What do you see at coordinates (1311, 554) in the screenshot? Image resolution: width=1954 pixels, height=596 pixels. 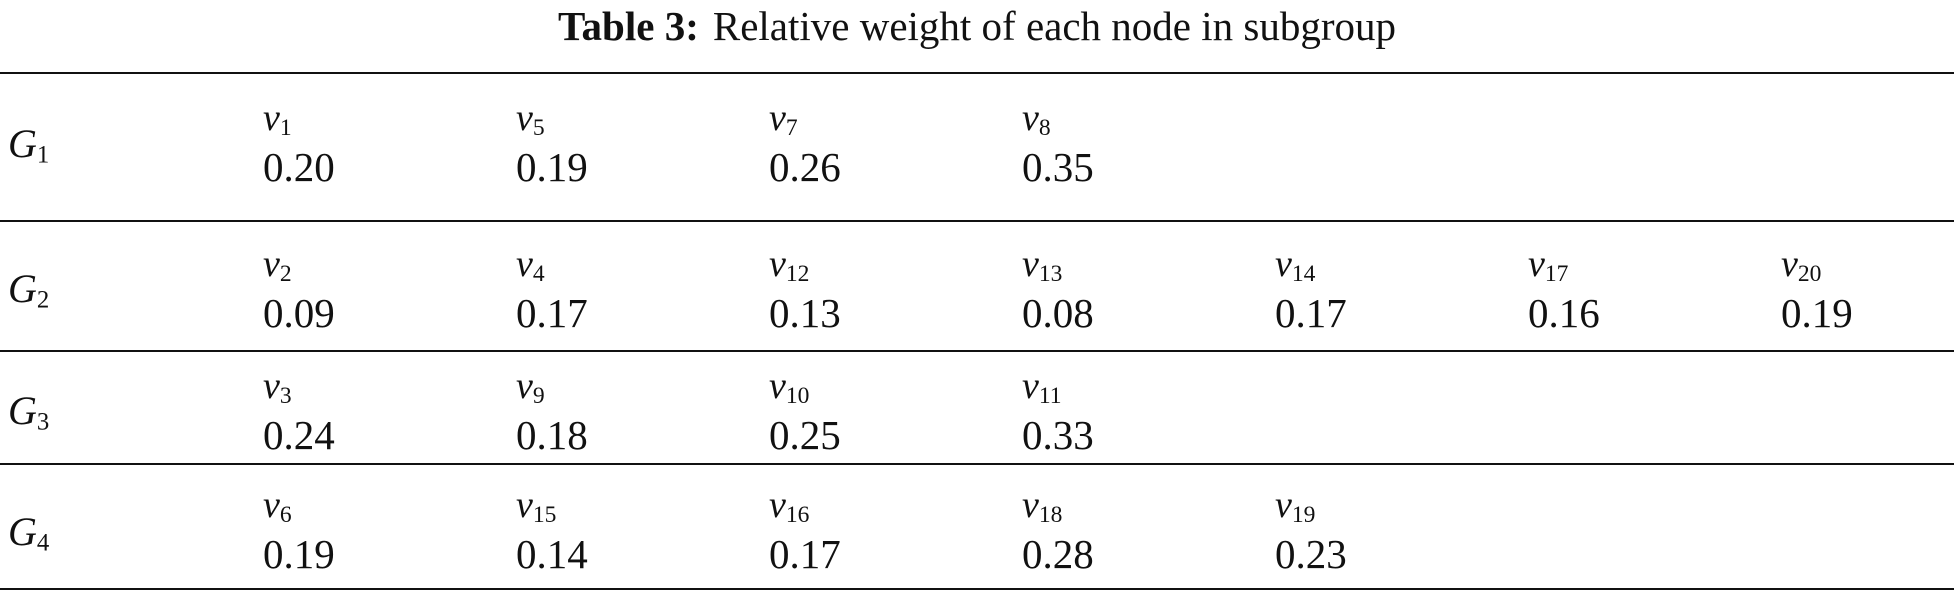 I see `node-weight: 0.23` at bounding box center [1311, 554].